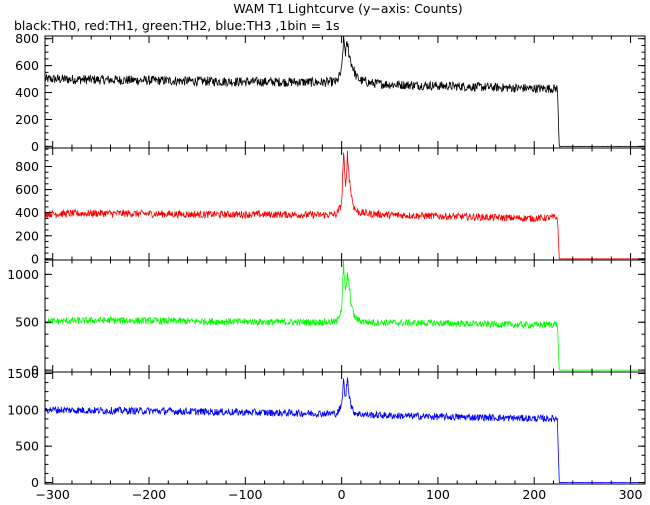 The height and width of the screenshot is (505, 650). I want to click on chart-title: WAM T1 Lightcurve (y−axis: Counts), so click(347, 8).